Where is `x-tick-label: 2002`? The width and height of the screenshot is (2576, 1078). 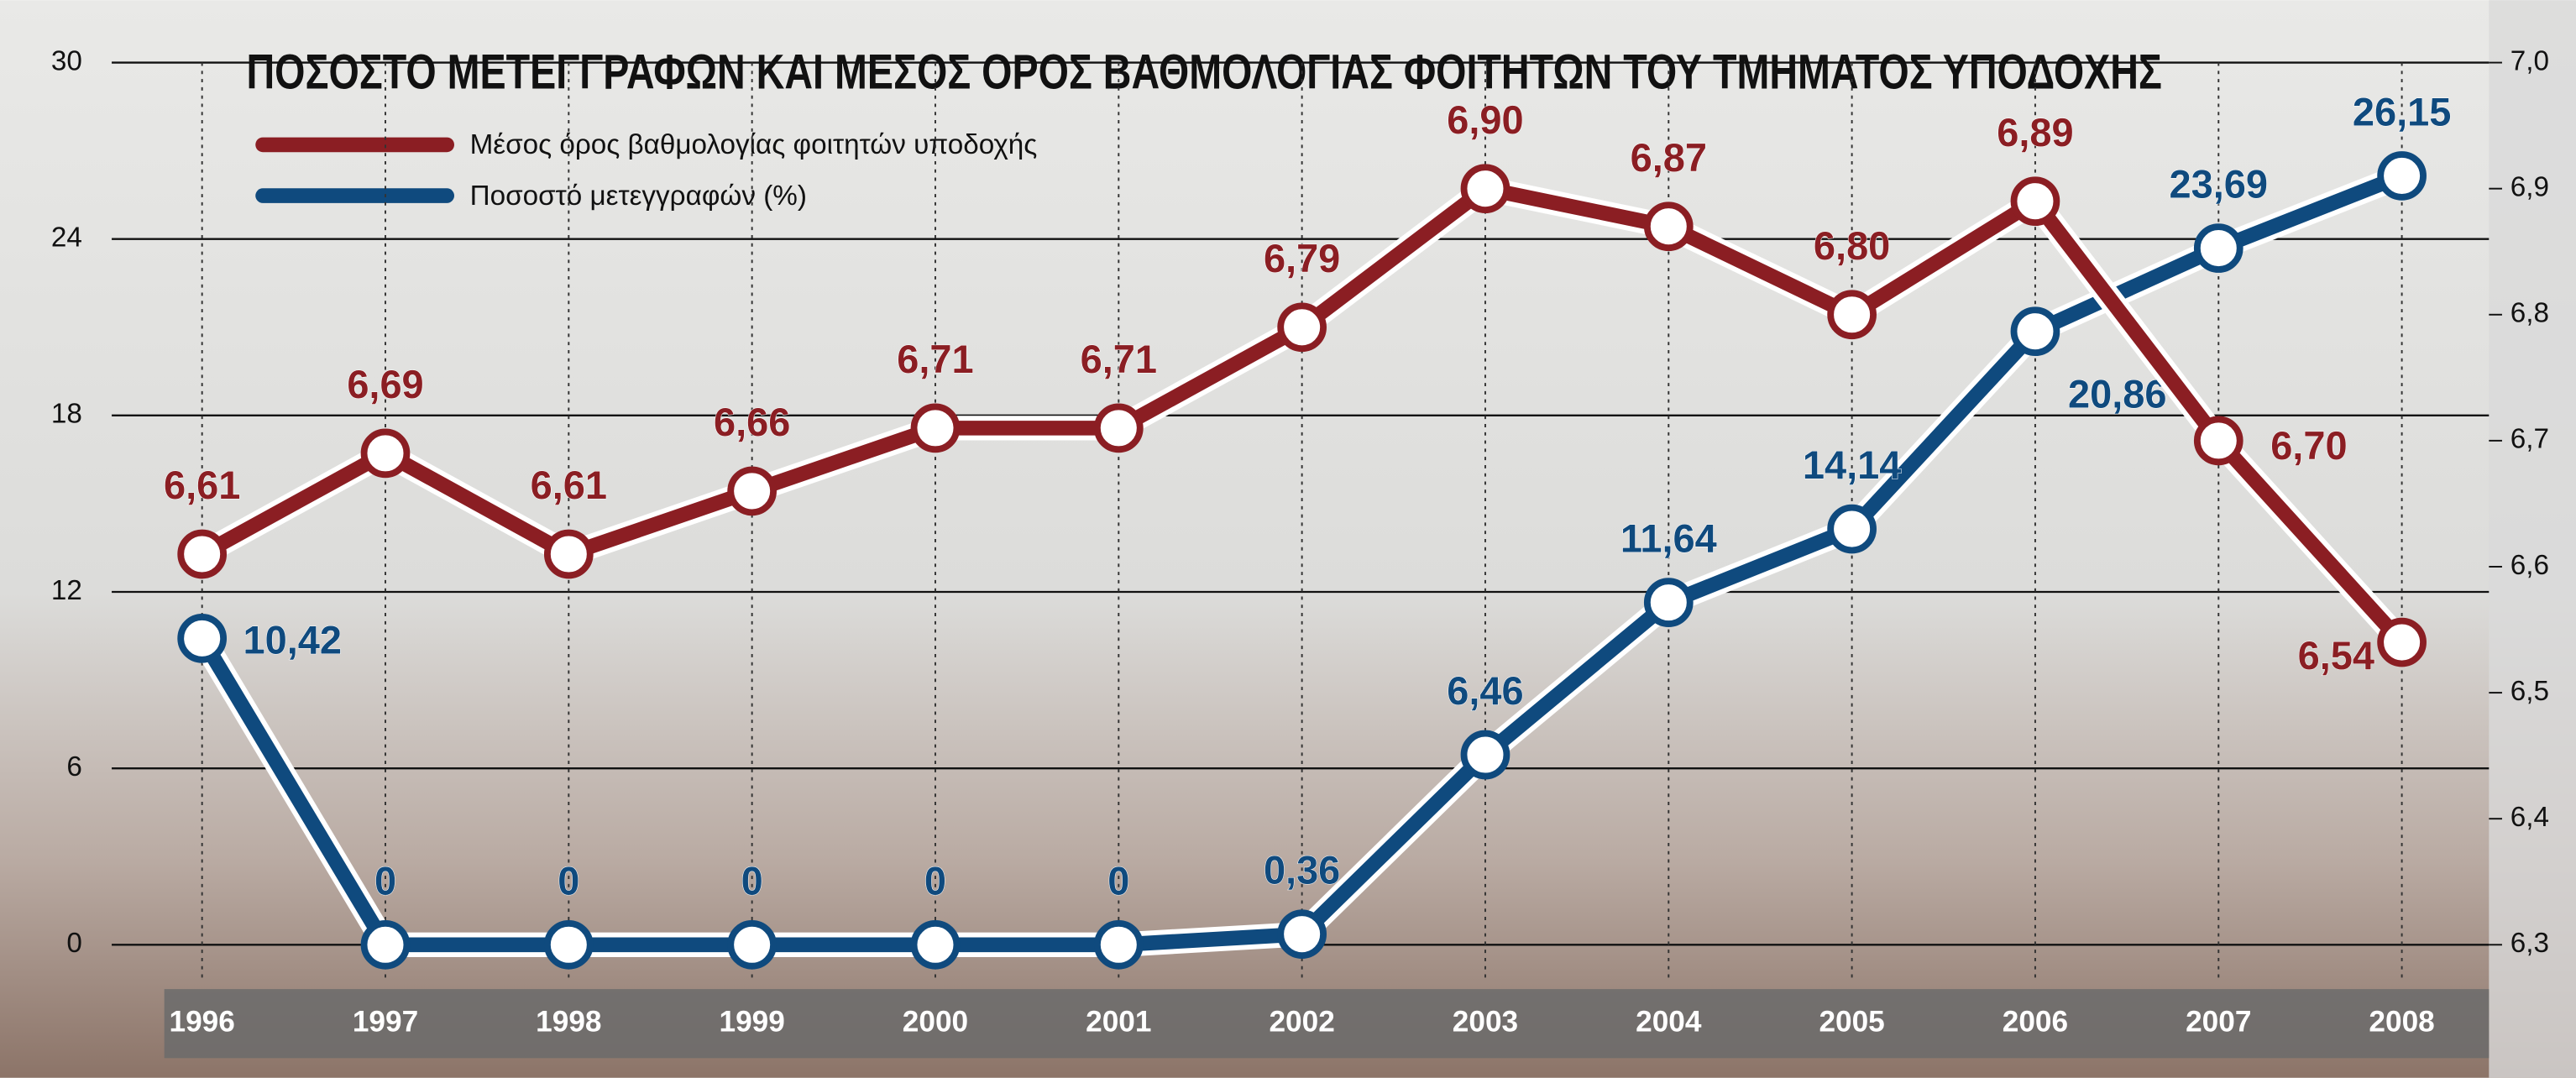
x-tick-label: 2002 is located at coordinates (1301, 1022).